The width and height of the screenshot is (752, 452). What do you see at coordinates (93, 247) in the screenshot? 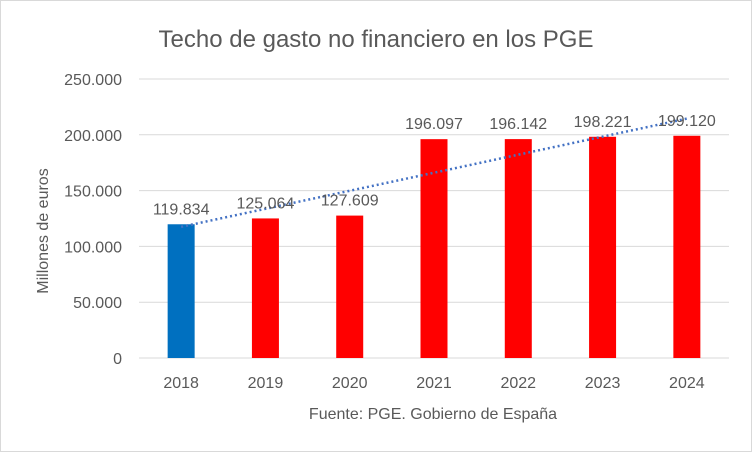
I see `y-tick-label: 100.000` at bounding box center [93, 247].